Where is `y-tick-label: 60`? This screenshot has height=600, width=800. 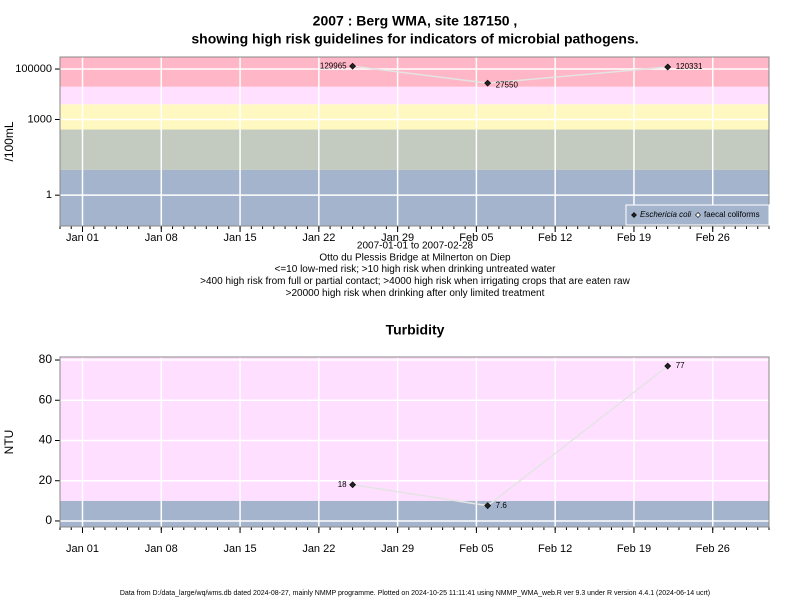
y-tick-label: 60 is located at coordinates (46, 399).